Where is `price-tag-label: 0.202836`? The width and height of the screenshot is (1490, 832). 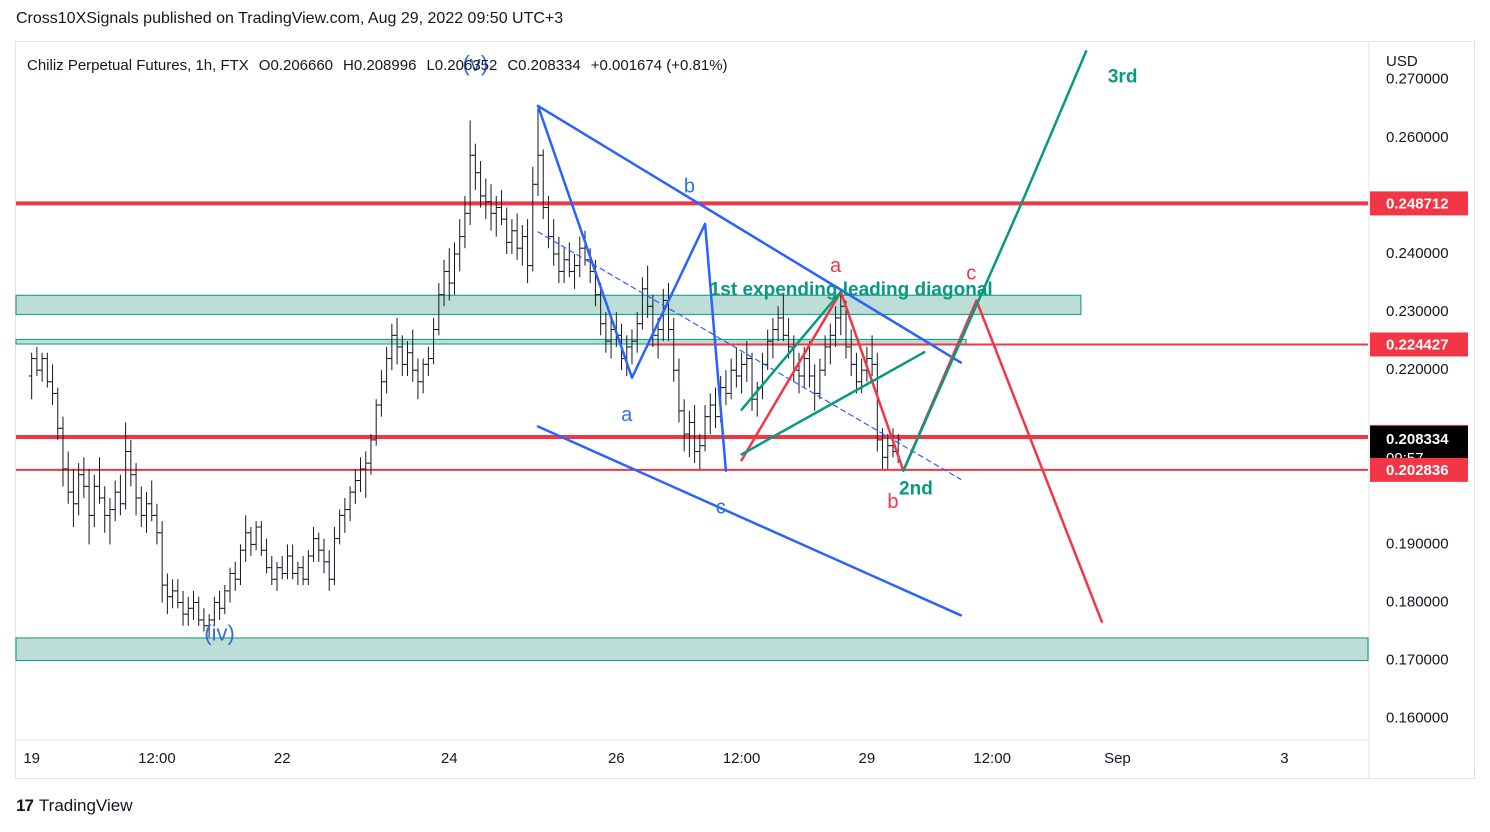
price-tag-label: 0.202836 is located at coordinates (1417, 470).